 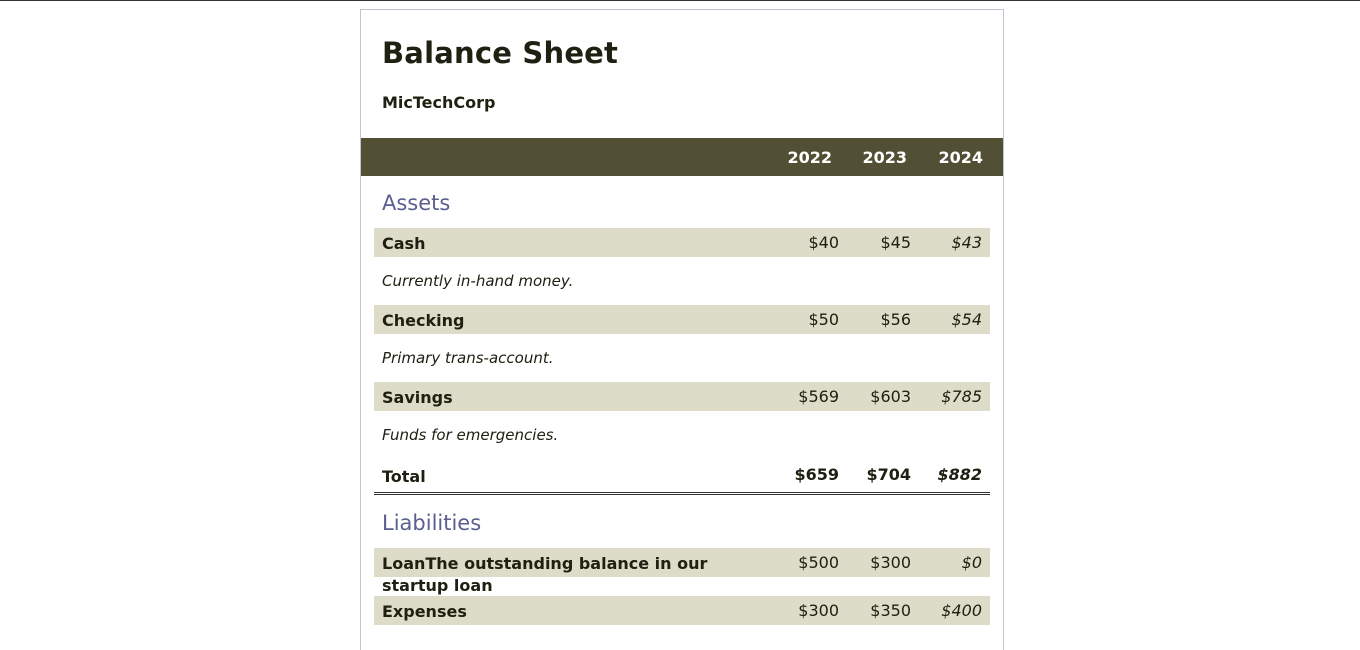 What do you see at coordinates (423, 320) in the screenshot?
I see `row-label: Checking` at bounding box center [423, 320].